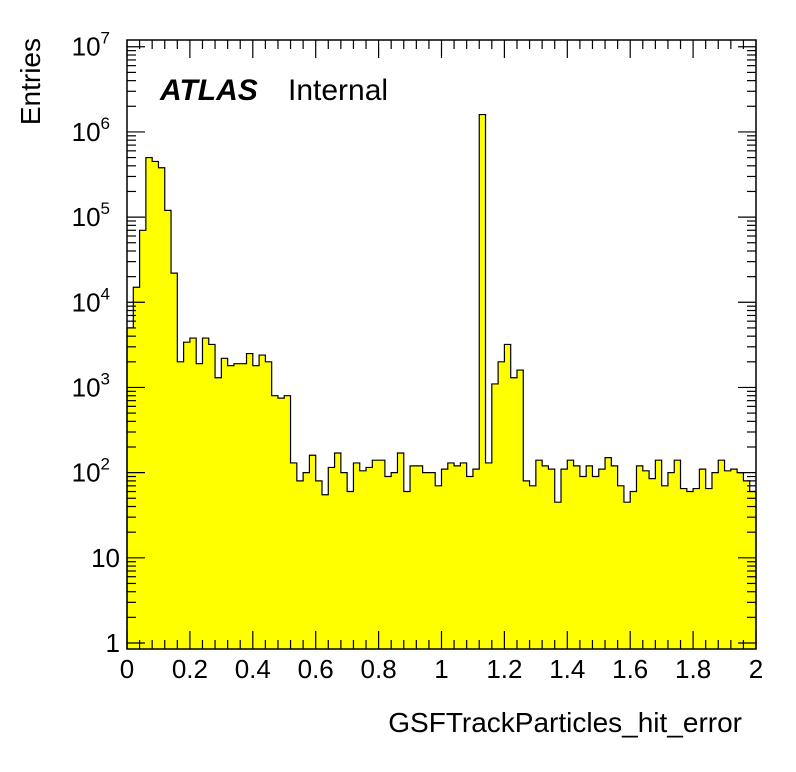  Describe the element at coordinates (567, 669) in the screenshot. I see `x-tick-label: 1.4` at that location.